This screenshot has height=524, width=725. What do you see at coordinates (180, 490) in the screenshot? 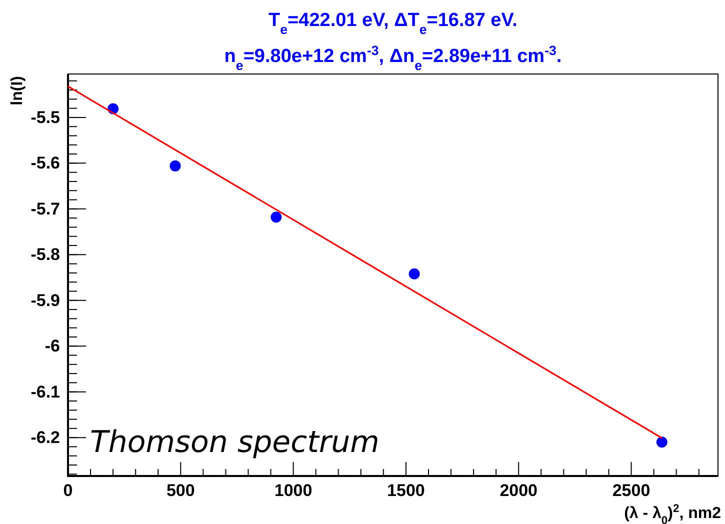
I see `x-tick-label: 500` at bounding box center [180, 490].